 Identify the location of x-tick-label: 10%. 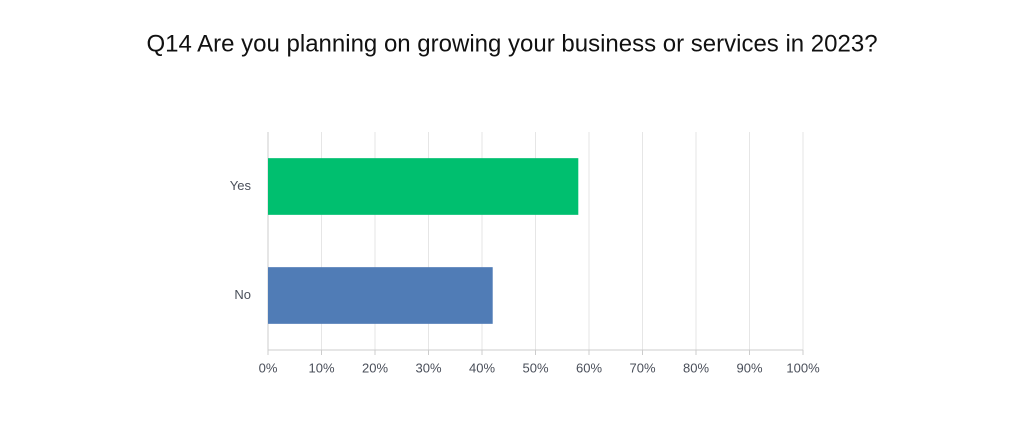
(321, 367).